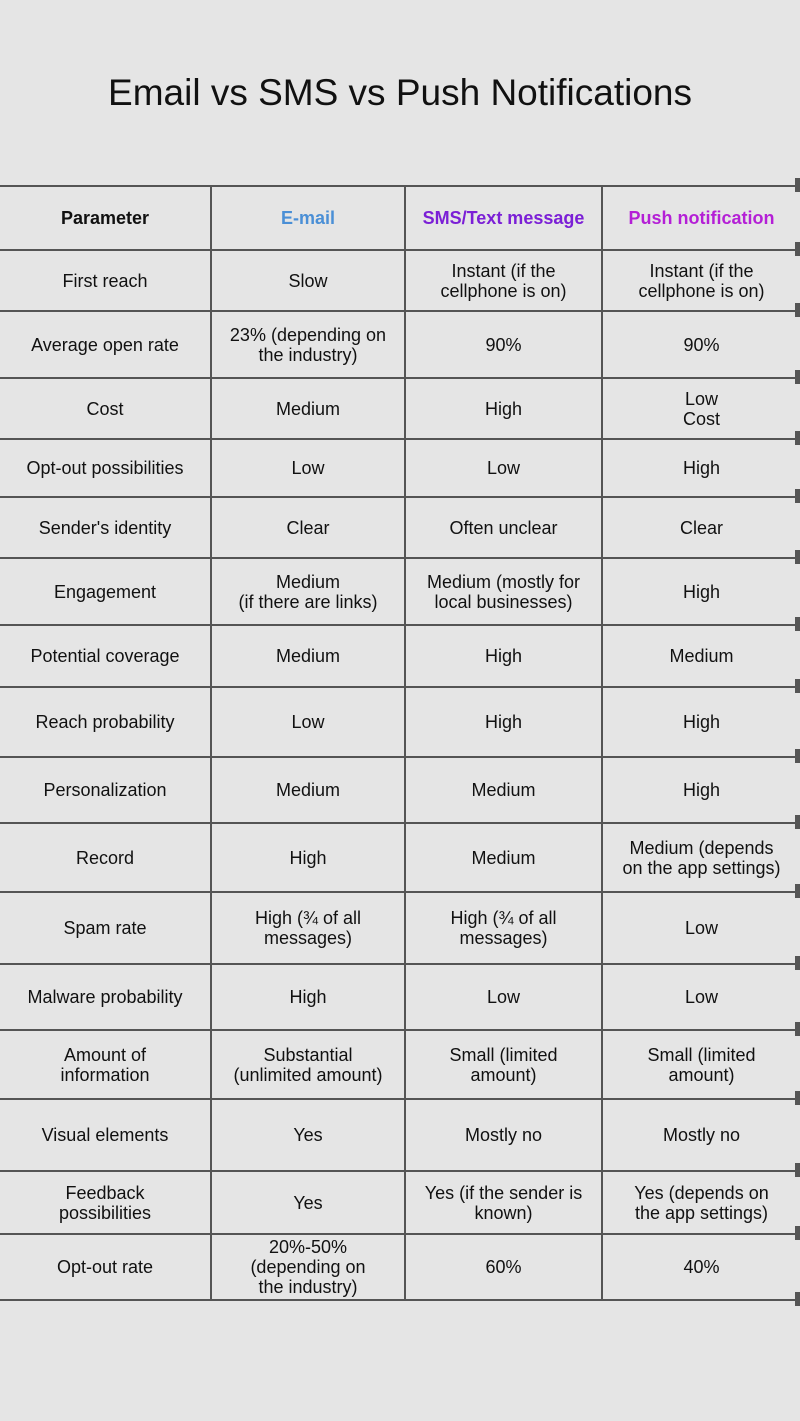 This screenshot has height=1421, width=800. Describe the element at coordinates (700, 527) in the screenshot. I see `push-cell: Clear` at that location.